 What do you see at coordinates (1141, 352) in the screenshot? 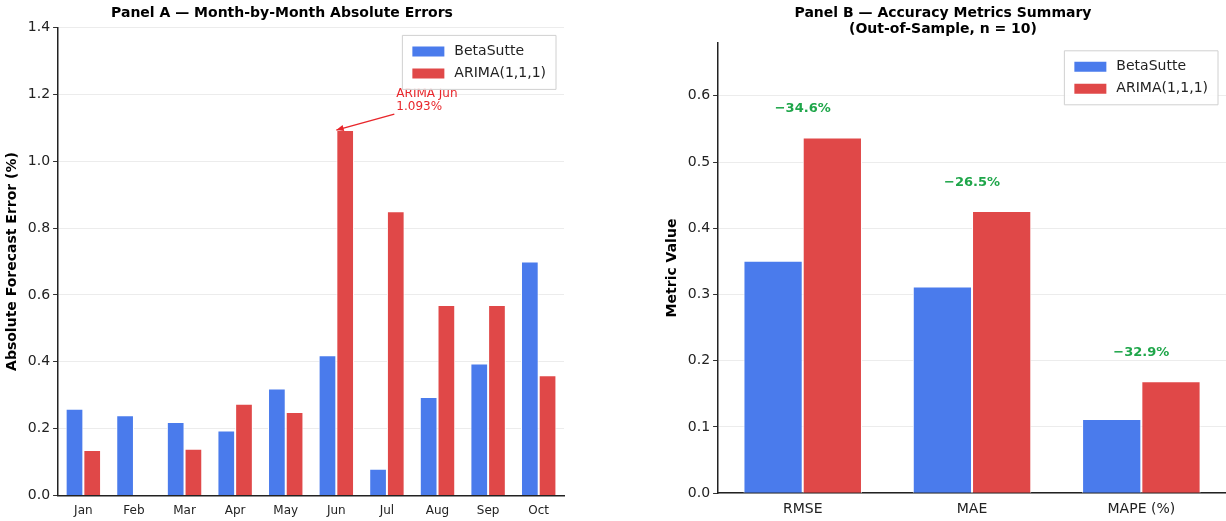
I see `annotation: −32.9%` at bounding box center [1141, 352].